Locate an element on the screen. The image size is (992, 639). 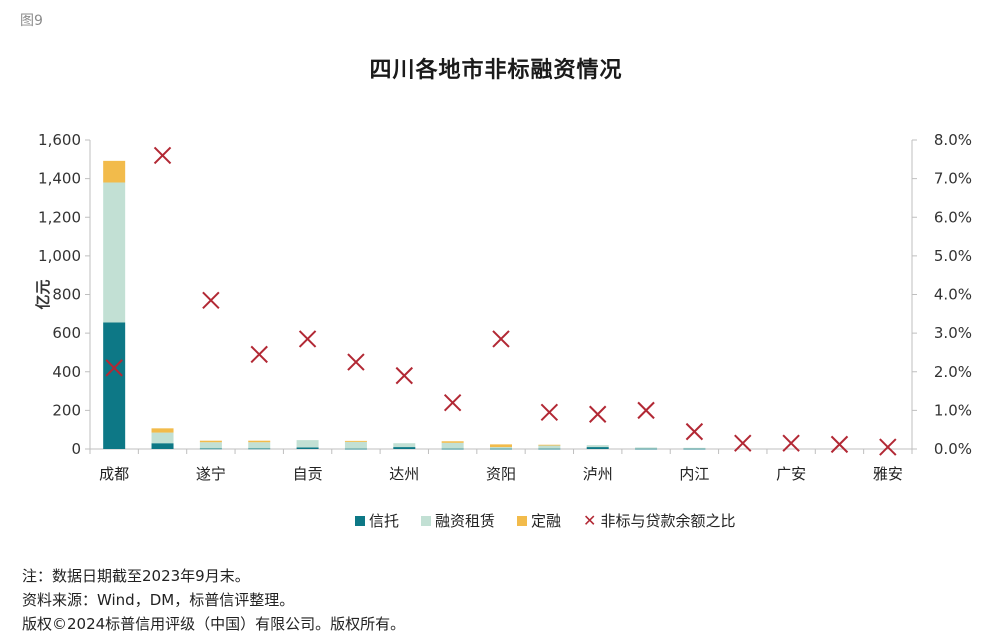
x-tick-label: 成都 is located at coordinates (114, 474).